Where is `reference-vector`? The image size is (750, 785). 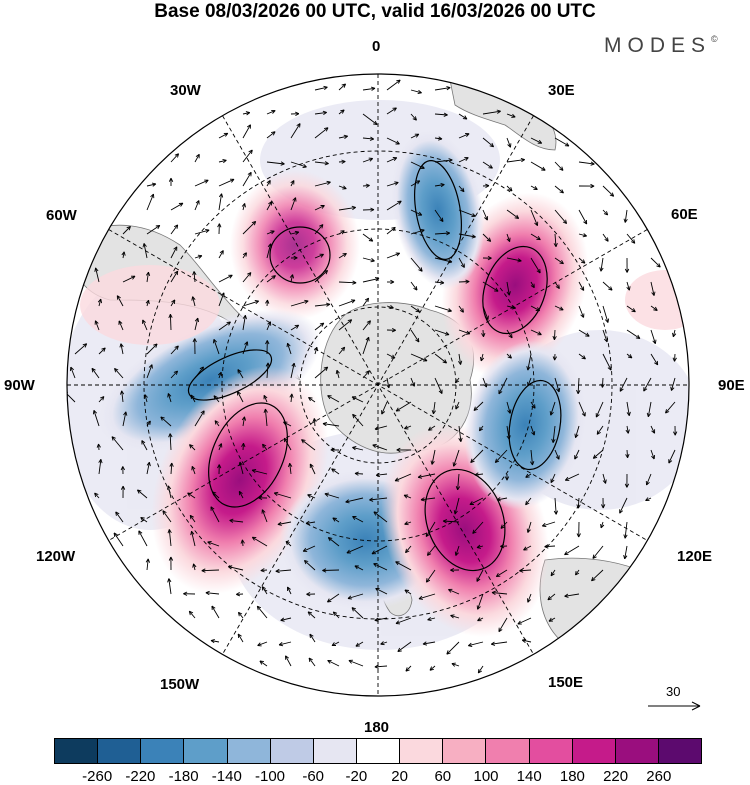
reference-vector is located at coordinates (674, 706).